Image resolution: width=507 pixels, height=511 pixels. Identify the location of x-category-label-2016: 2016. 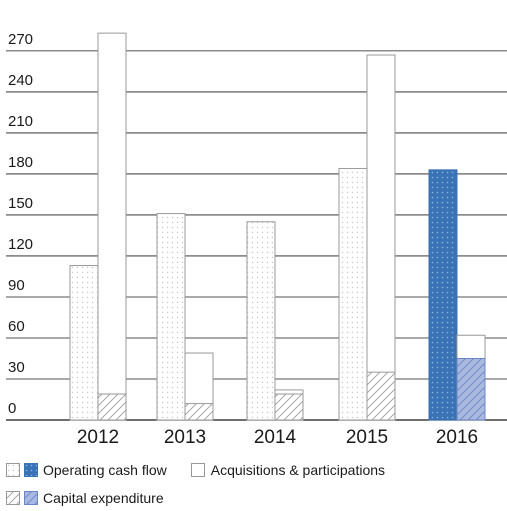
(457, 437).